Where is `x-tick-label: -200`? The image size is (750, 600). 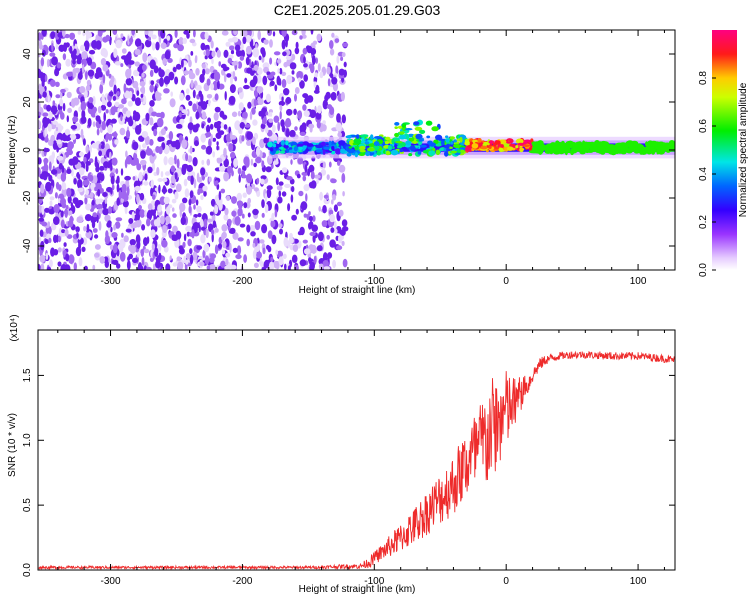
x-tick-label: -200 is located at coordinates (242, 581).